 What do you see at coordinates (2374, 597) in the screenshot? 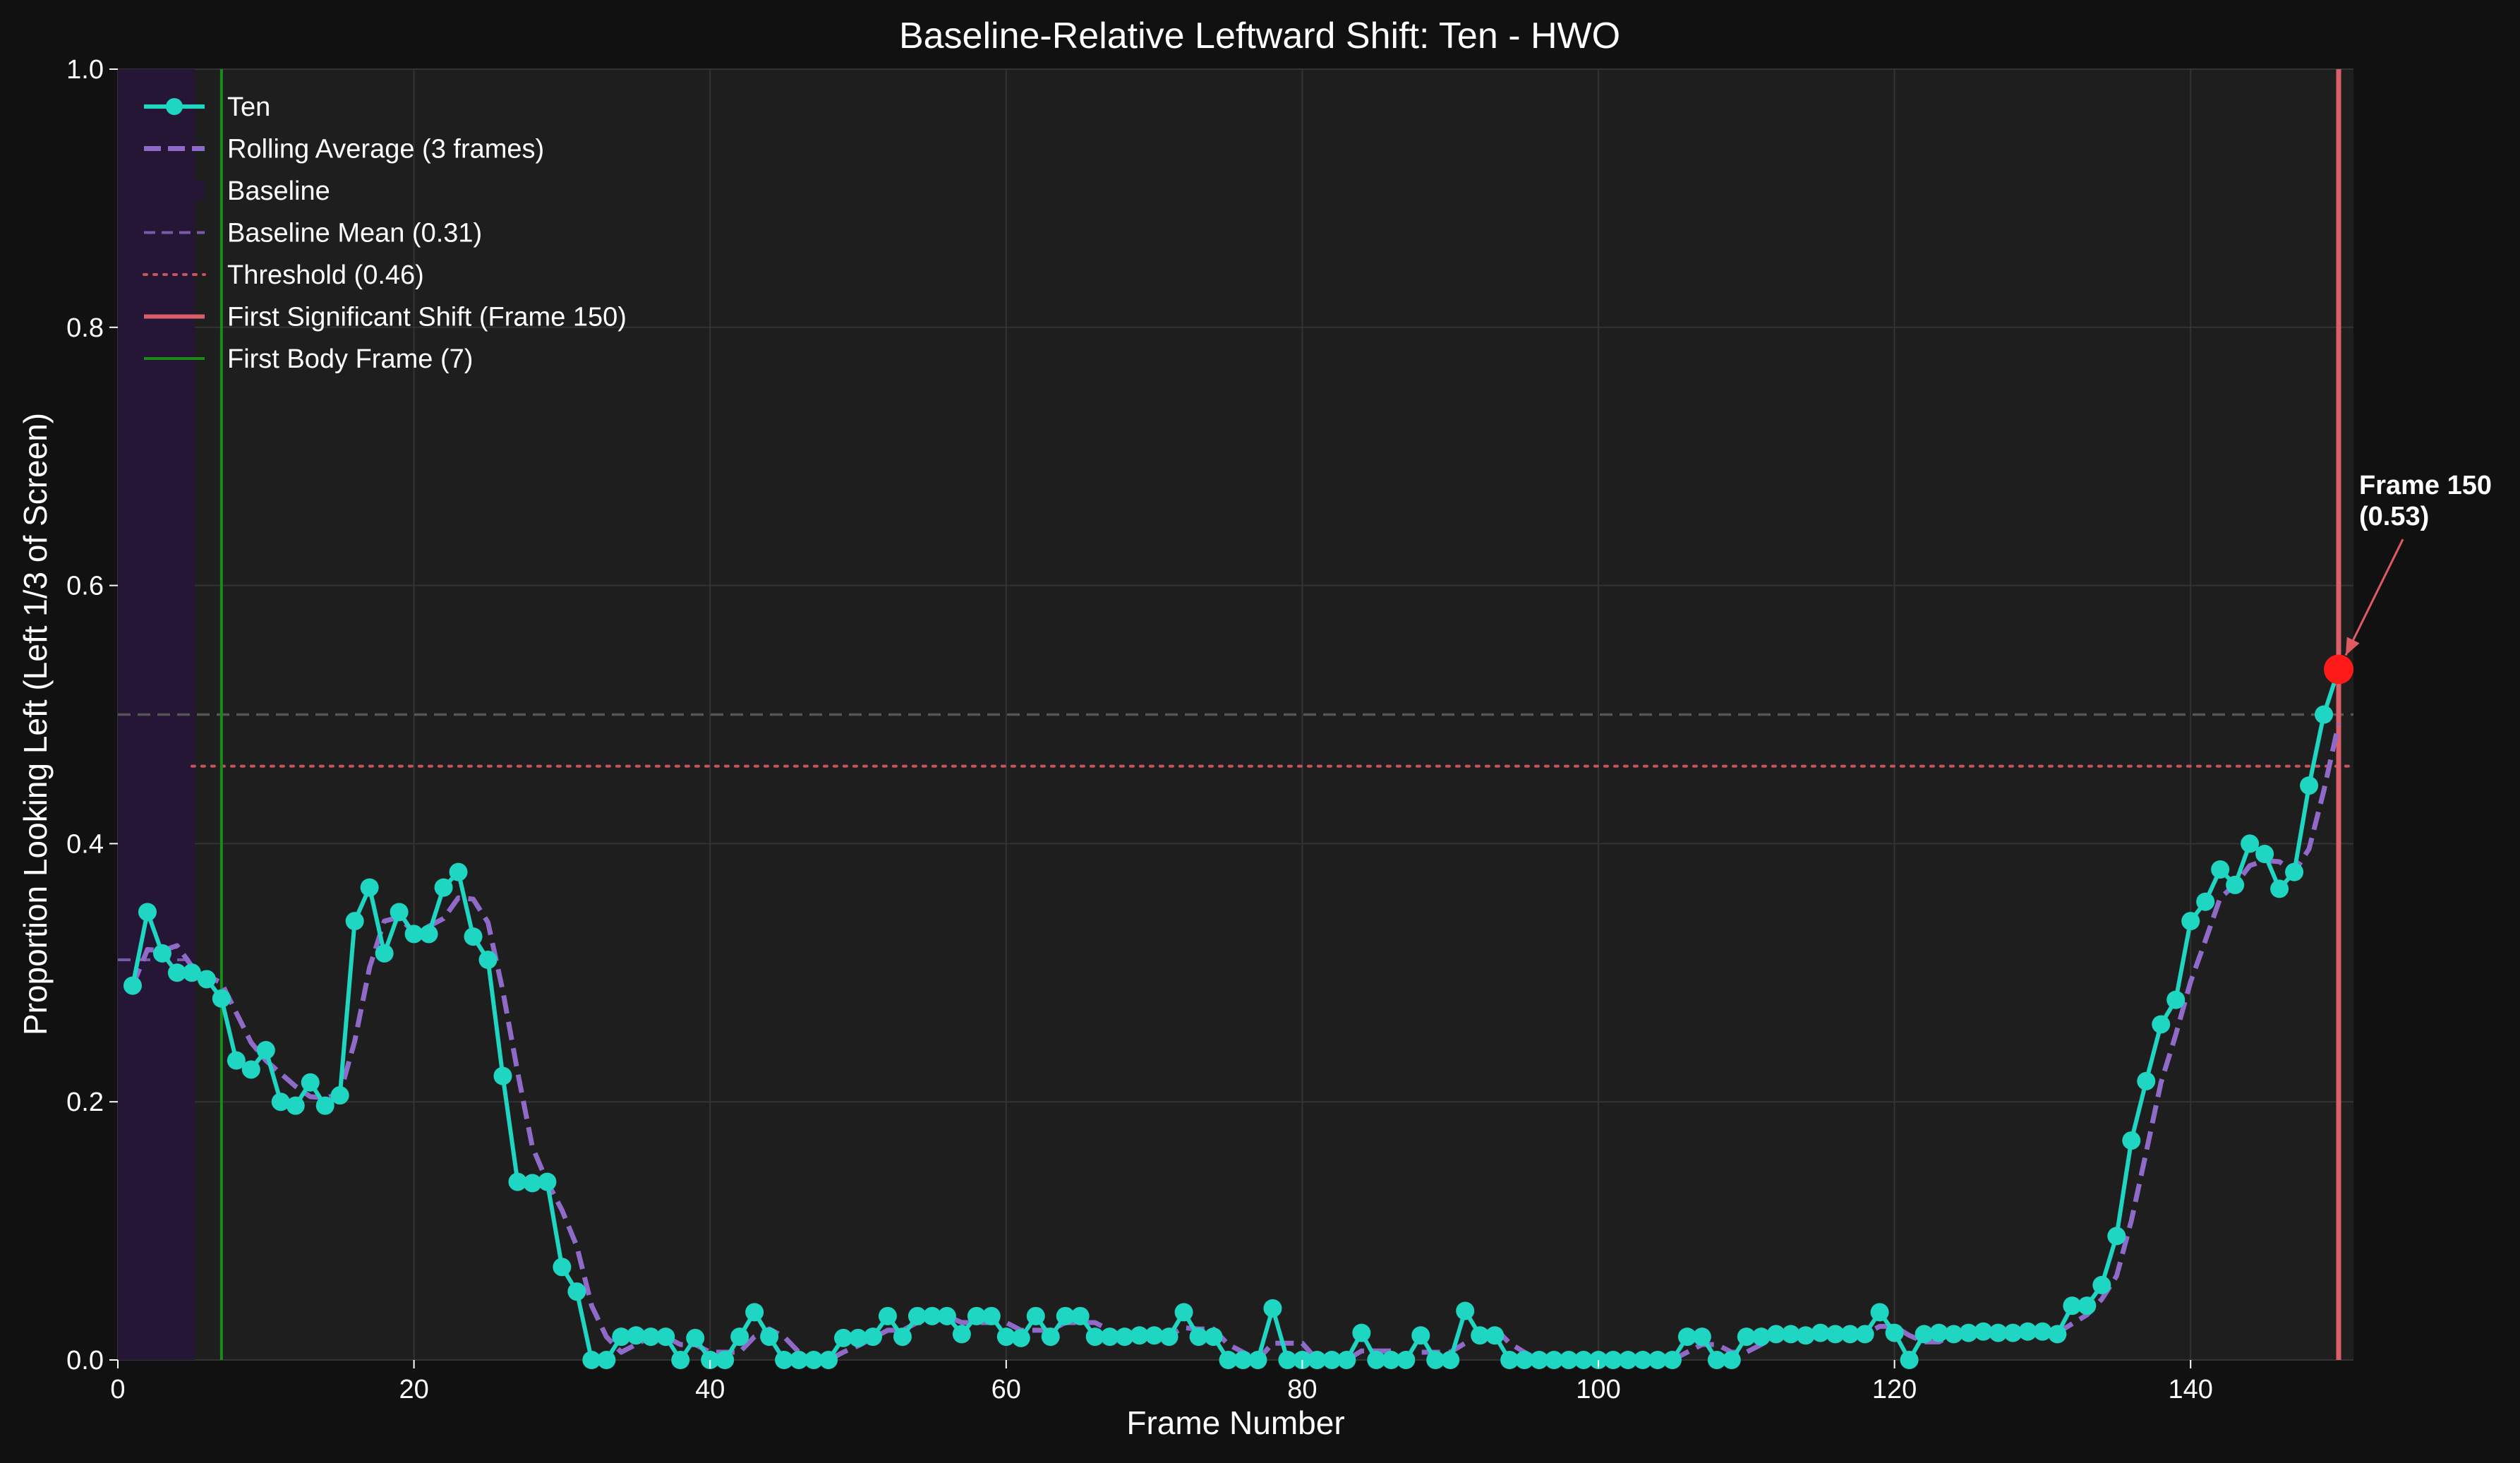
I see `annotation-arrow` at bounding box center [2374, 597].